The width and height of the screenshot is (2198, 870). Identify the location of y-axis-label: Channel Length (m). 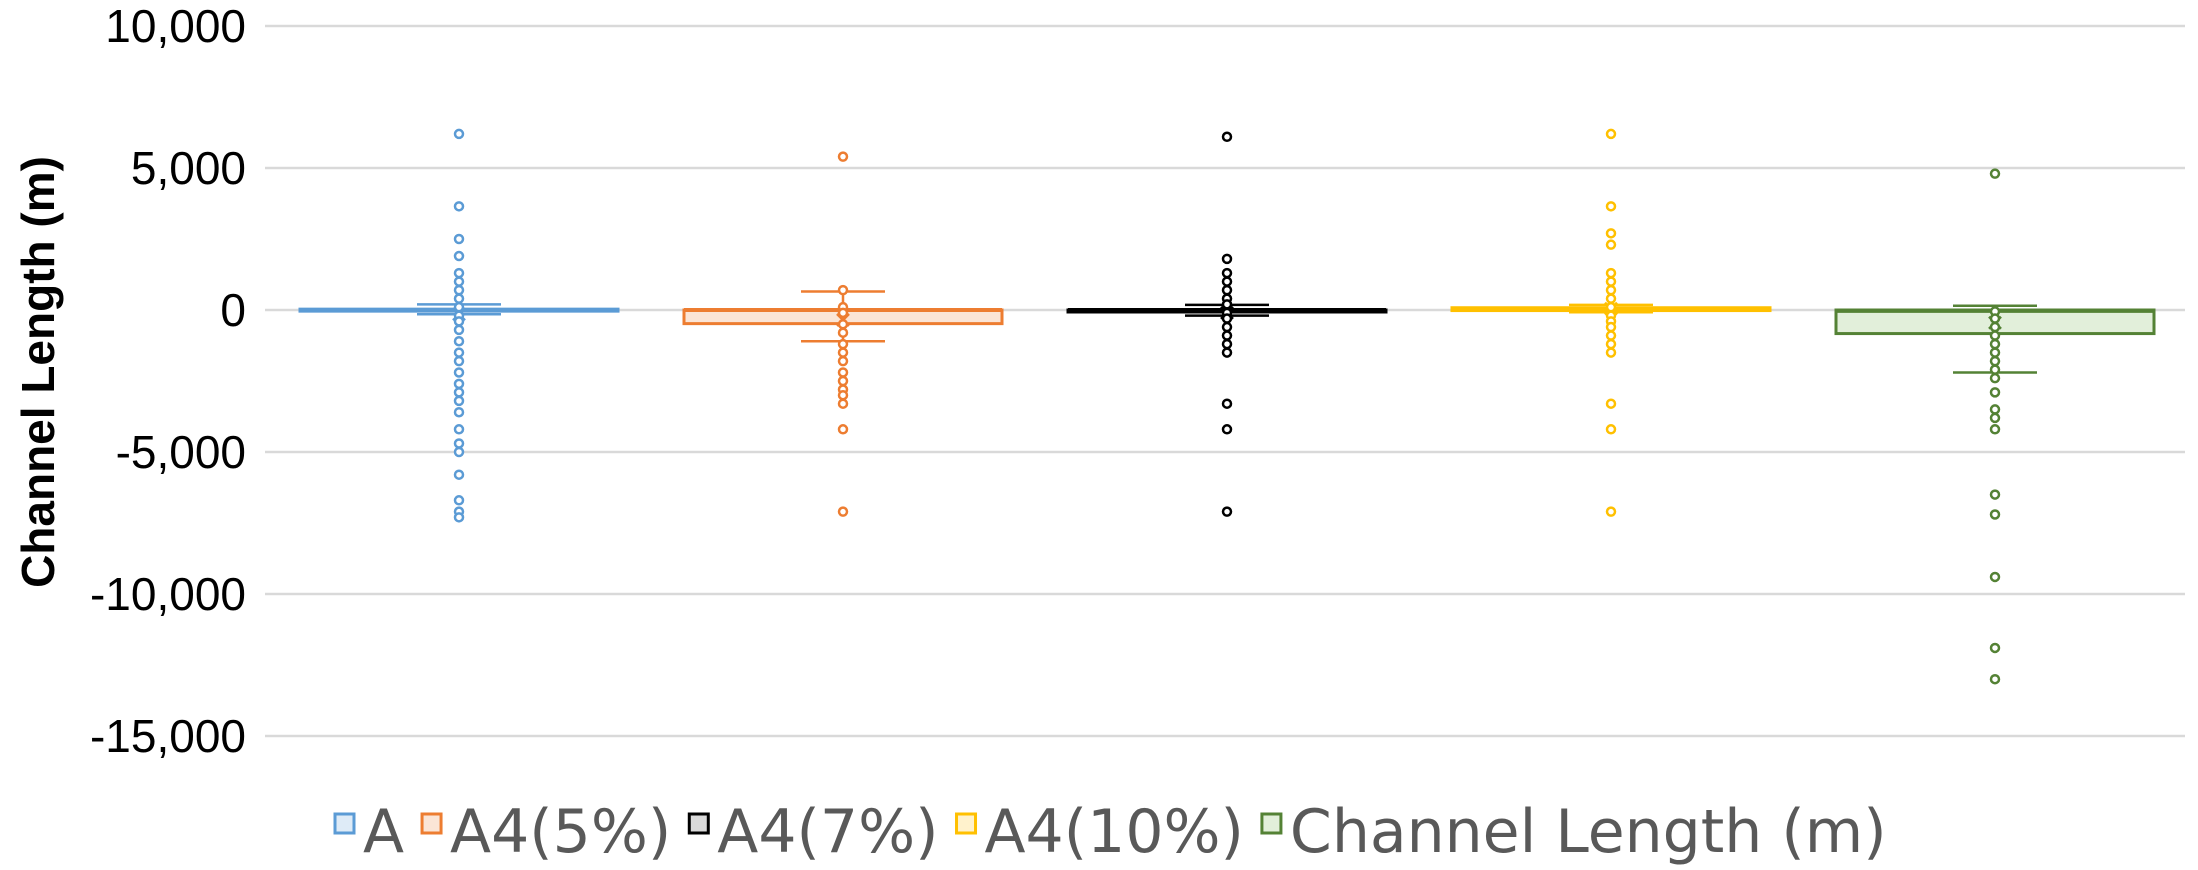
(38, 372).